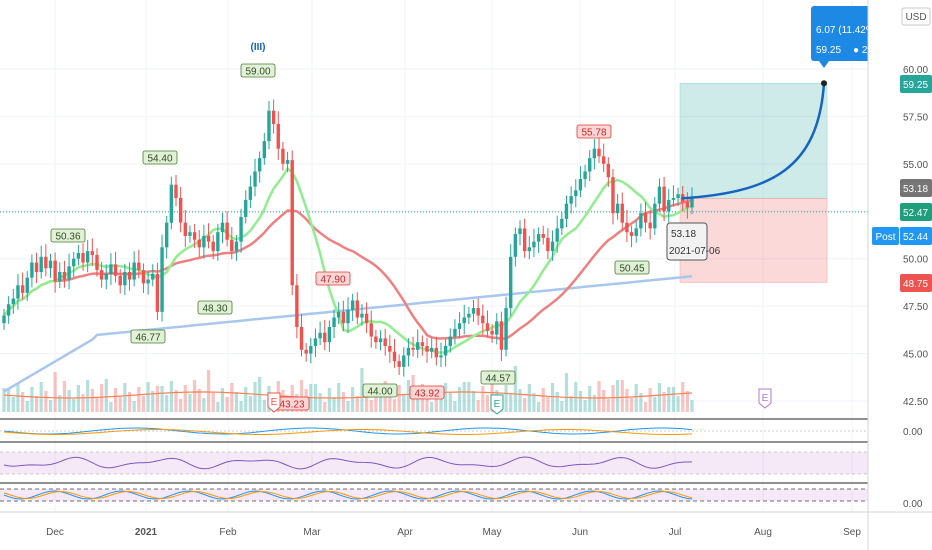 The width and height of the screenshot is (932, 550). Describe the element at coordinates (915, 260) in the screenshot. I see `price-tick-label: 50.00` at that location.